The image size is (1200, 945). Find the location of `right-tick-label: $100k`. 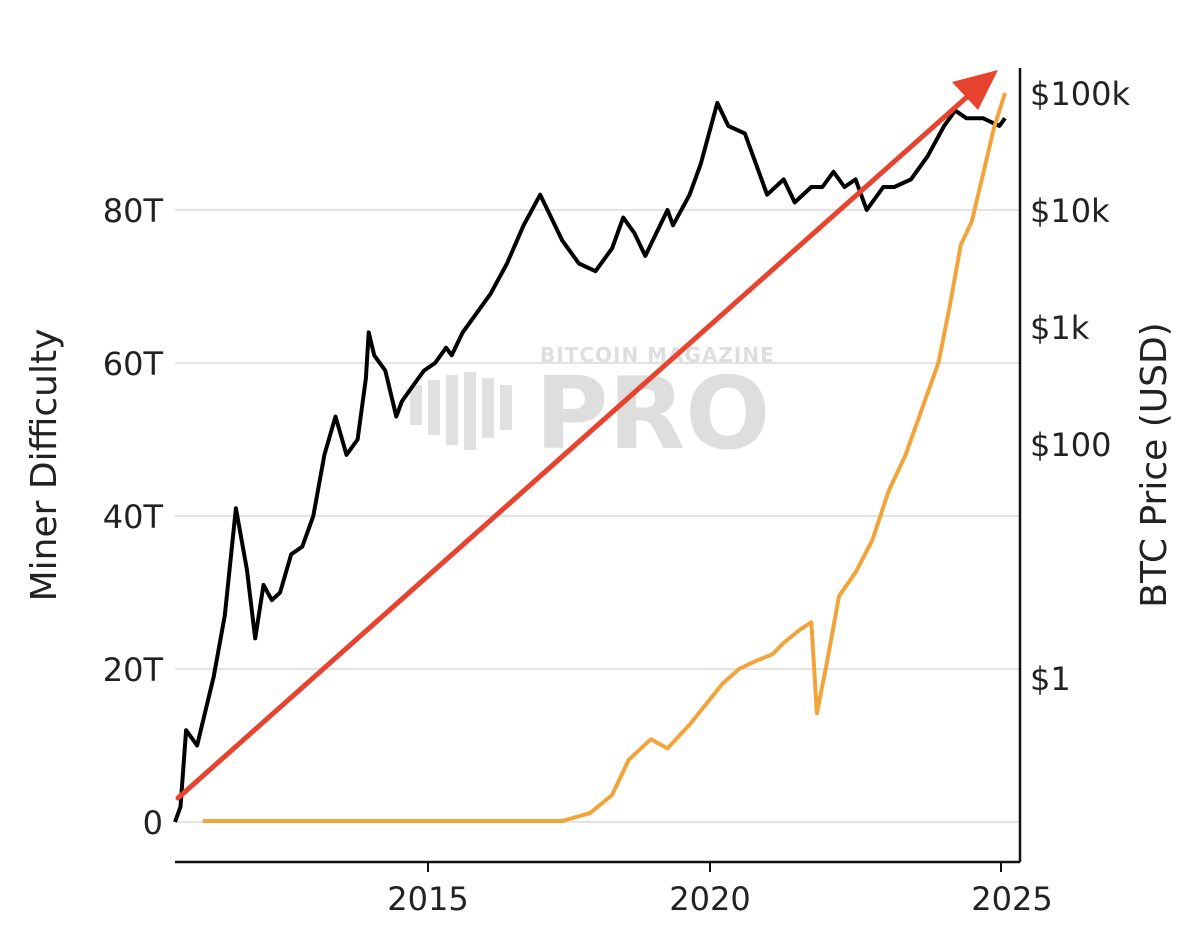

right-tick-label: $100k is located at coordinates (1080, 94).